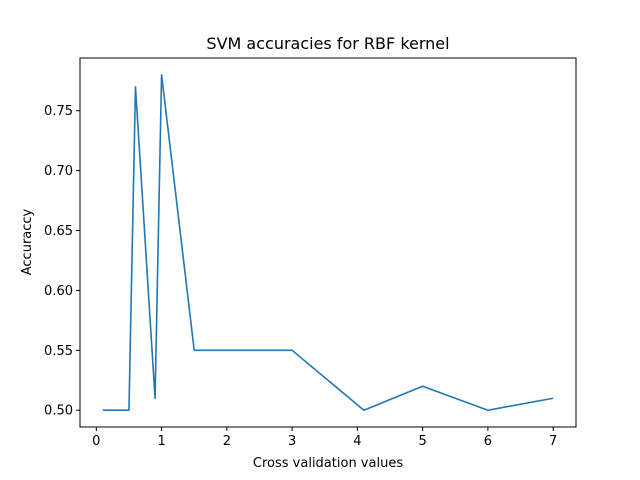  What do you see at coordinates (27, 241) in the screenshot?
I see `y-axis-title: Accuraccy` at bounding box center [27, 241].